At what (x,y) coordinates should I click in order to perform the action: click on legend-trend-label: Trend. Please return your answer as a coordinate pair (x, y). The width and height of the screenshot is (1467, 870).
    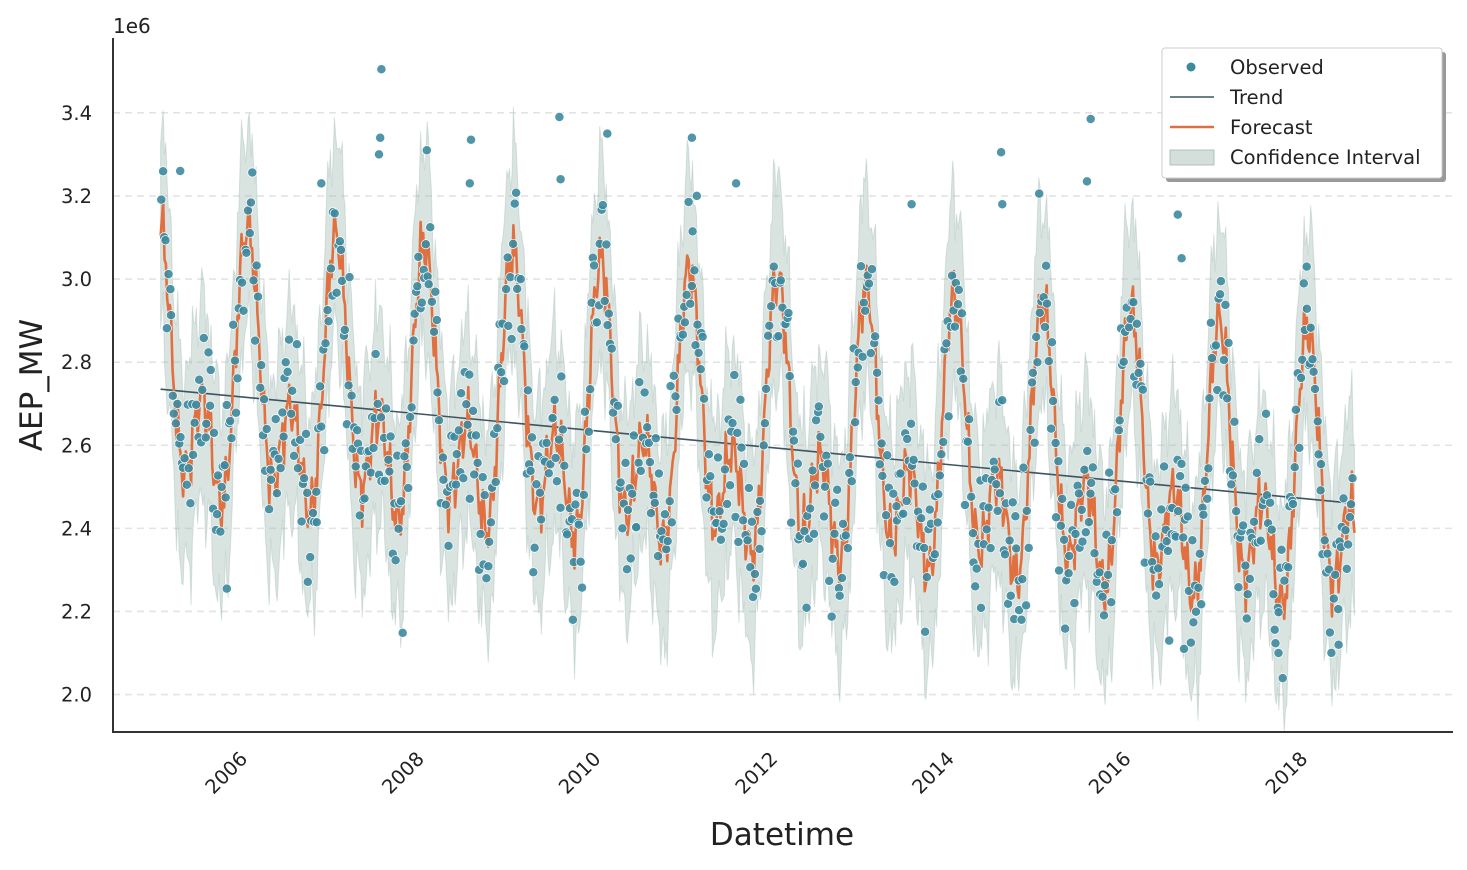
    Looking at the image, I should click on (1256, 97).